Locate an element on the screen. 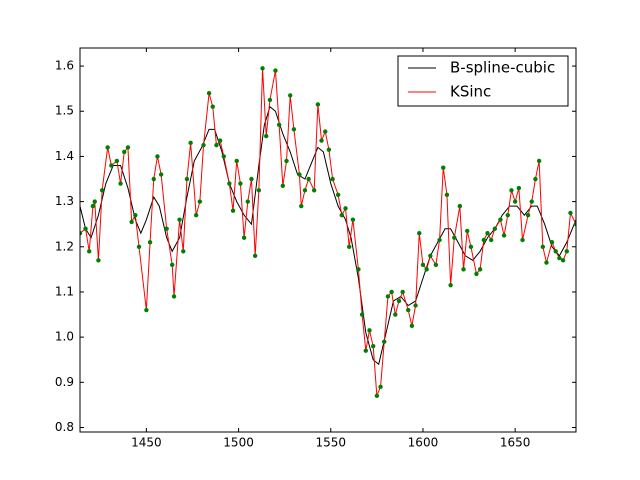 Image resolution: width=640 pixels, height=480 pixels. legend-box is located at coordinates (483, 81).